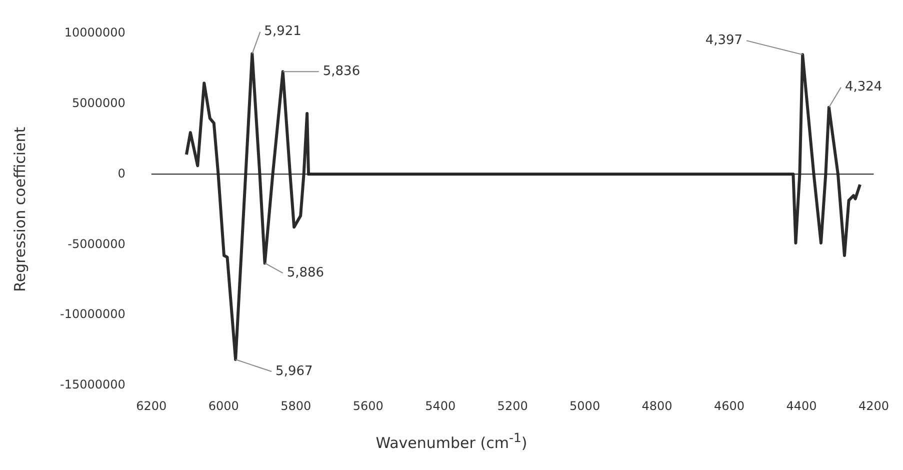 This screenshot has height=470, width=903. What do you see at coordinates (95, 32) in the screenshot?
I see `y-tick-label: 10000000` at bounding box center [95, 32].